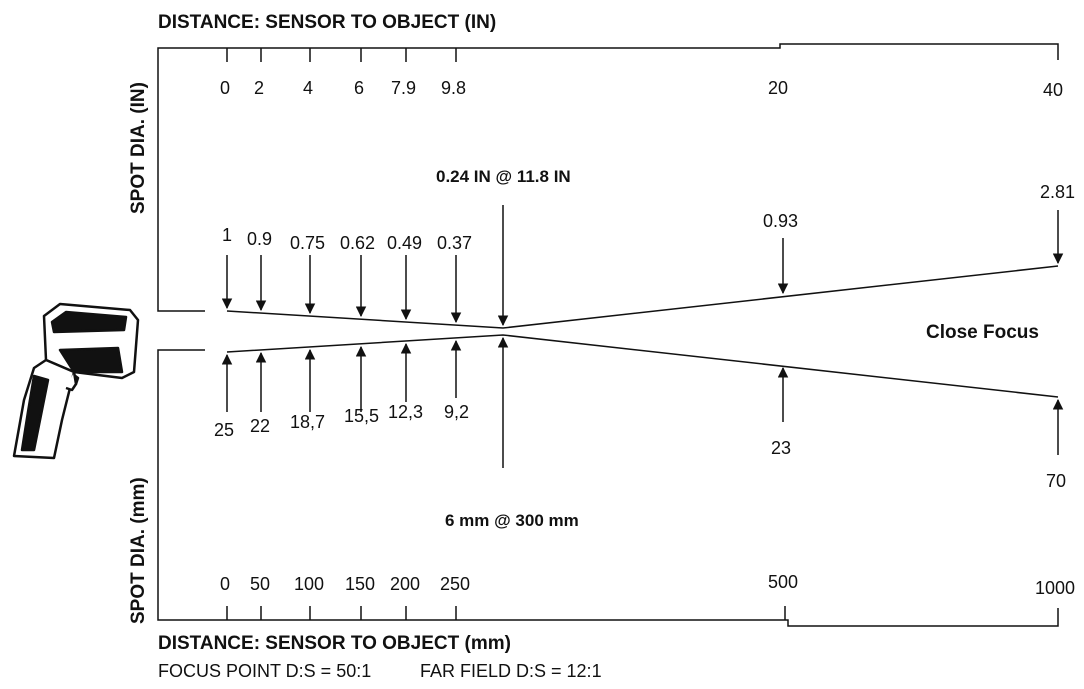 This screenshot has height=689, width=1084. Describe the element at coordinates (359, 88) in the screenshot. I see `top-tick-label: 6` at that location.